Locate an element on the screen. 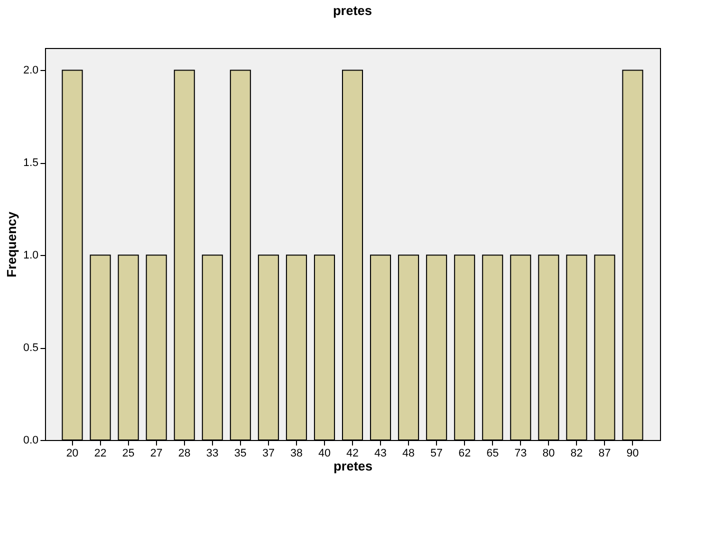 This screenshot has width=701, height=533. x-tick-label: 43 is located at coordinates (380, 454).